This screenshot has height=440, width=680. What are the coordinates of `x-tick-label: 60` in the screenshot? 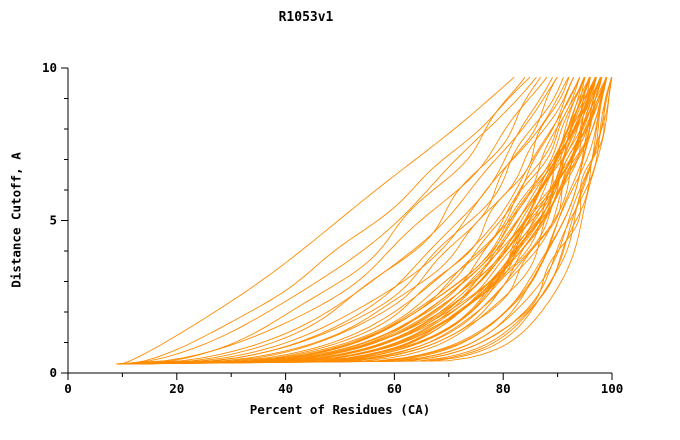 It's located at (394, 388).